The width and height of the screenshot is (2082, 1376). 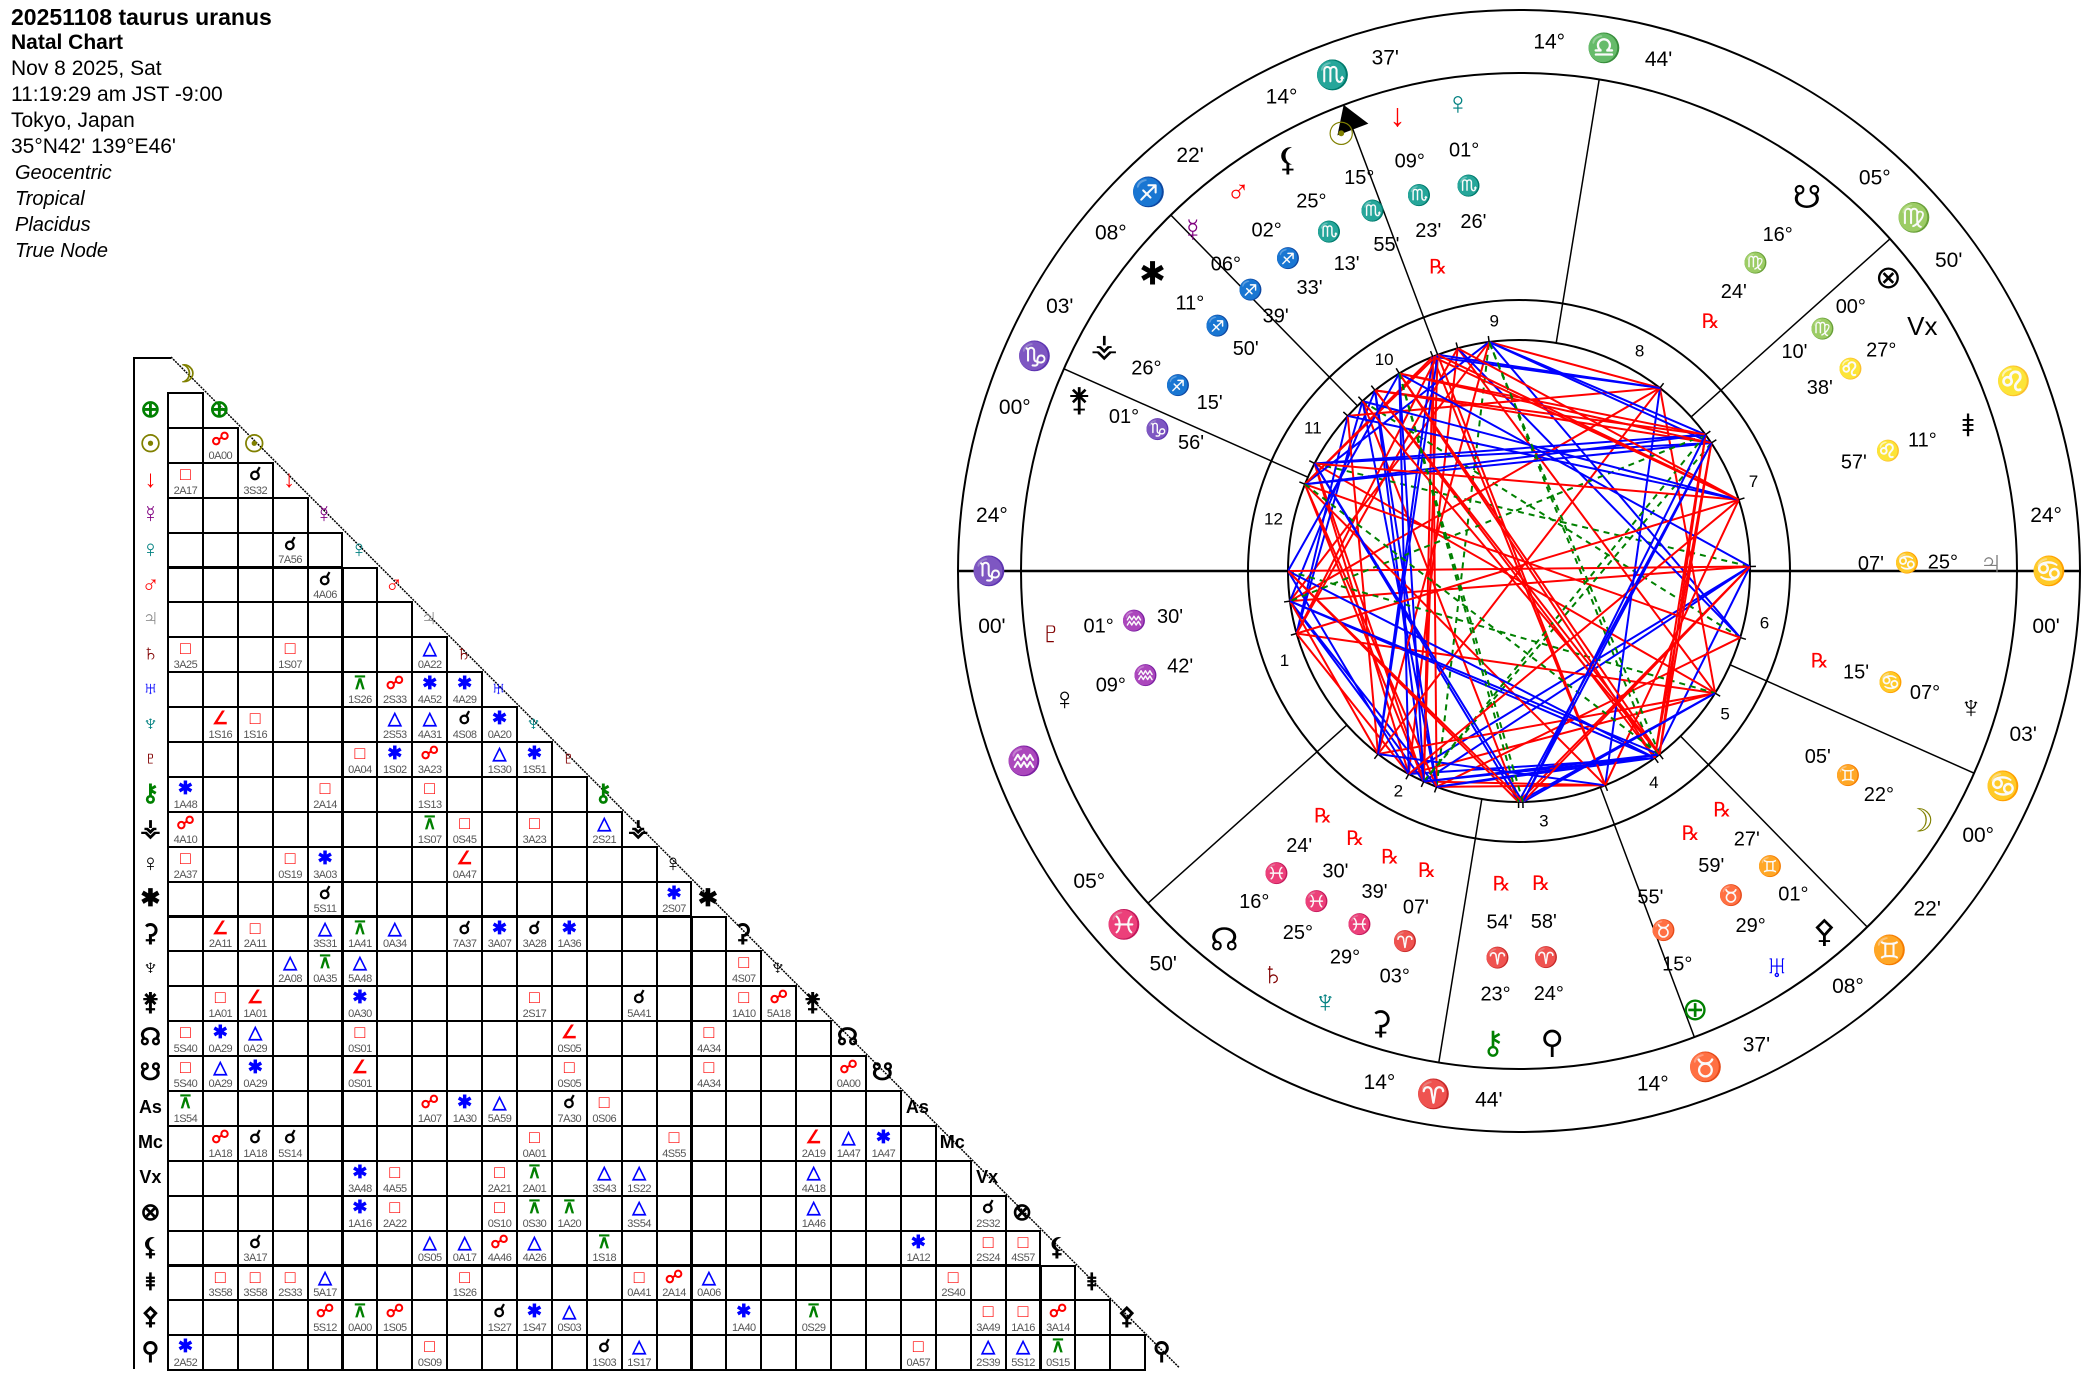 I want to click on grid-cell: □ 0A41, so click(x=639, y=1283).